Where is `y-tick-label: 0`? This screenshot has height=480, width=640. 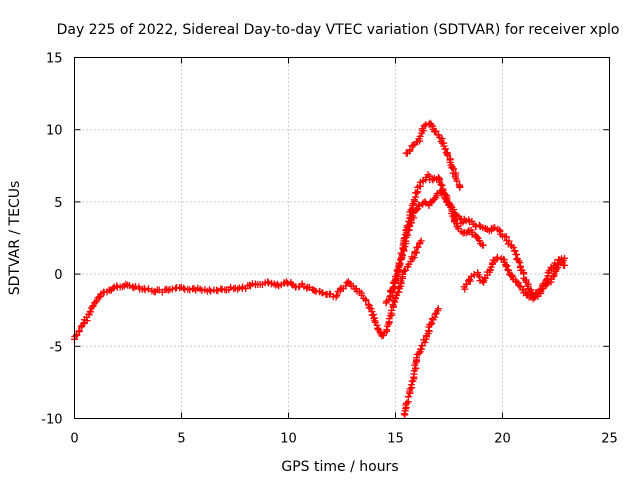
y-tick-label: 0 is located at coordinates (58, 275).